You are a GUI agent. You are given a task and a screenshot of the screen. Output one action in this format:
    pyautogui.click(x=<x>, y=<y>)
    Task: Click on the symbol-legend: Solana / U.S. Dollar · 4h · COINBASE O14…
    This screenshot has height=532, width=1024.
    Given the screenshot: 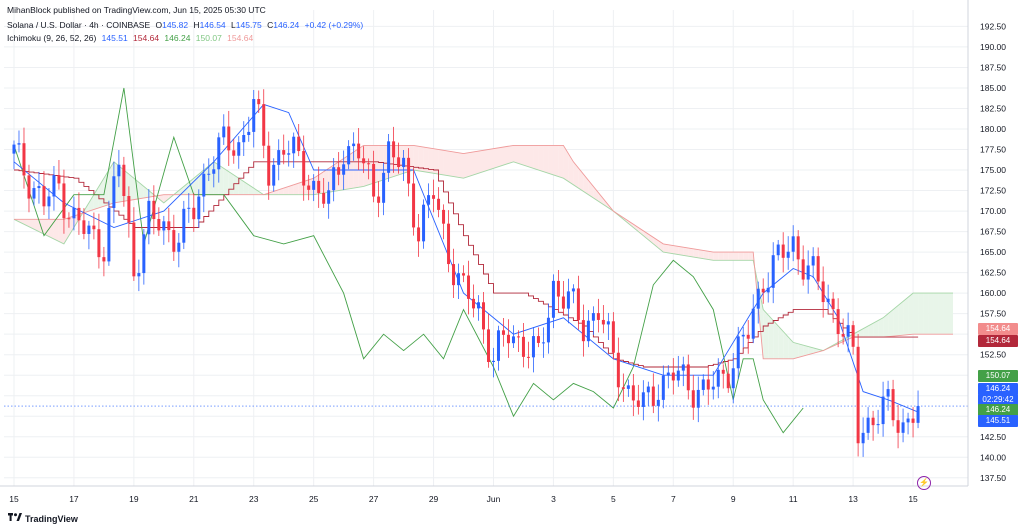 What is the action you would take?
    pyautogui.click(x=186, y=25)
    